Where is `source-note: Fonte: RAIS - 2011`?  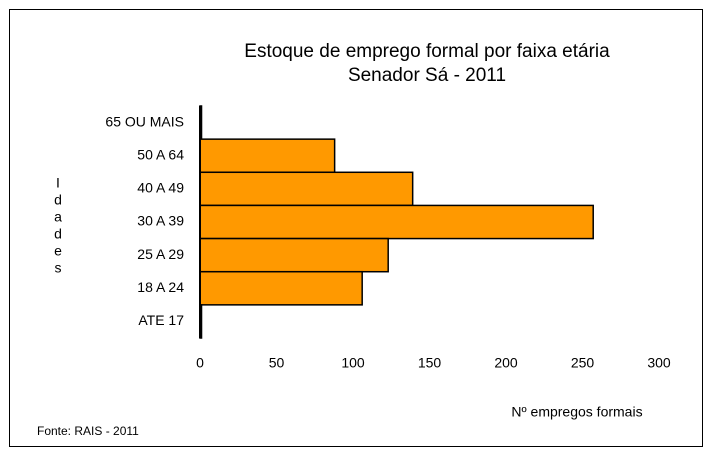
source-note: Fonte: RAIS - 2011 is located at coordinates (88, 431).